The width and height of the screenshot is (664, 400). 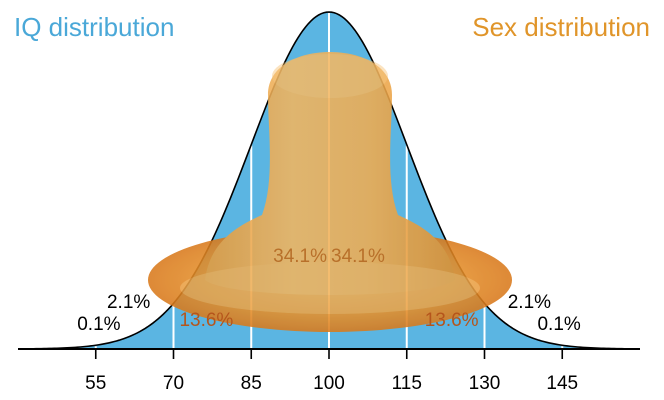 I want to click on x-tick-label: 85, so click(x=251, y=383).